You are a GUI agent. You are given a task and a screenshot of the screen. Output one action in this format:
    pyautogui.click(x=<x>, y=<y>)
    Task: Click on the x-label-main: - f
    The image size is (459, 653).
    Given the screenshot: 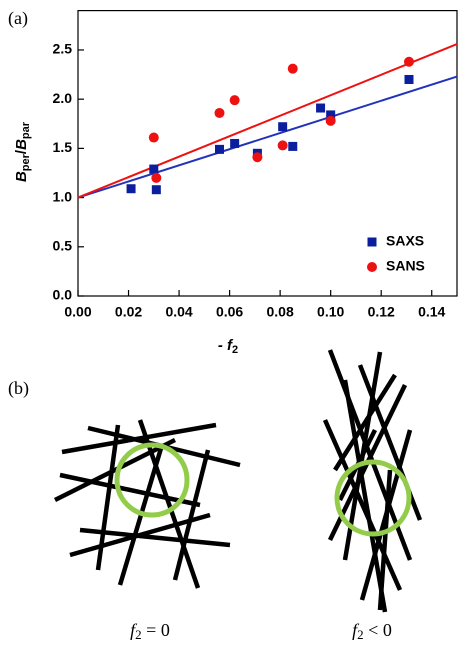 What is the action you would take?
    pyautogui.click(x=226, y=345)
    